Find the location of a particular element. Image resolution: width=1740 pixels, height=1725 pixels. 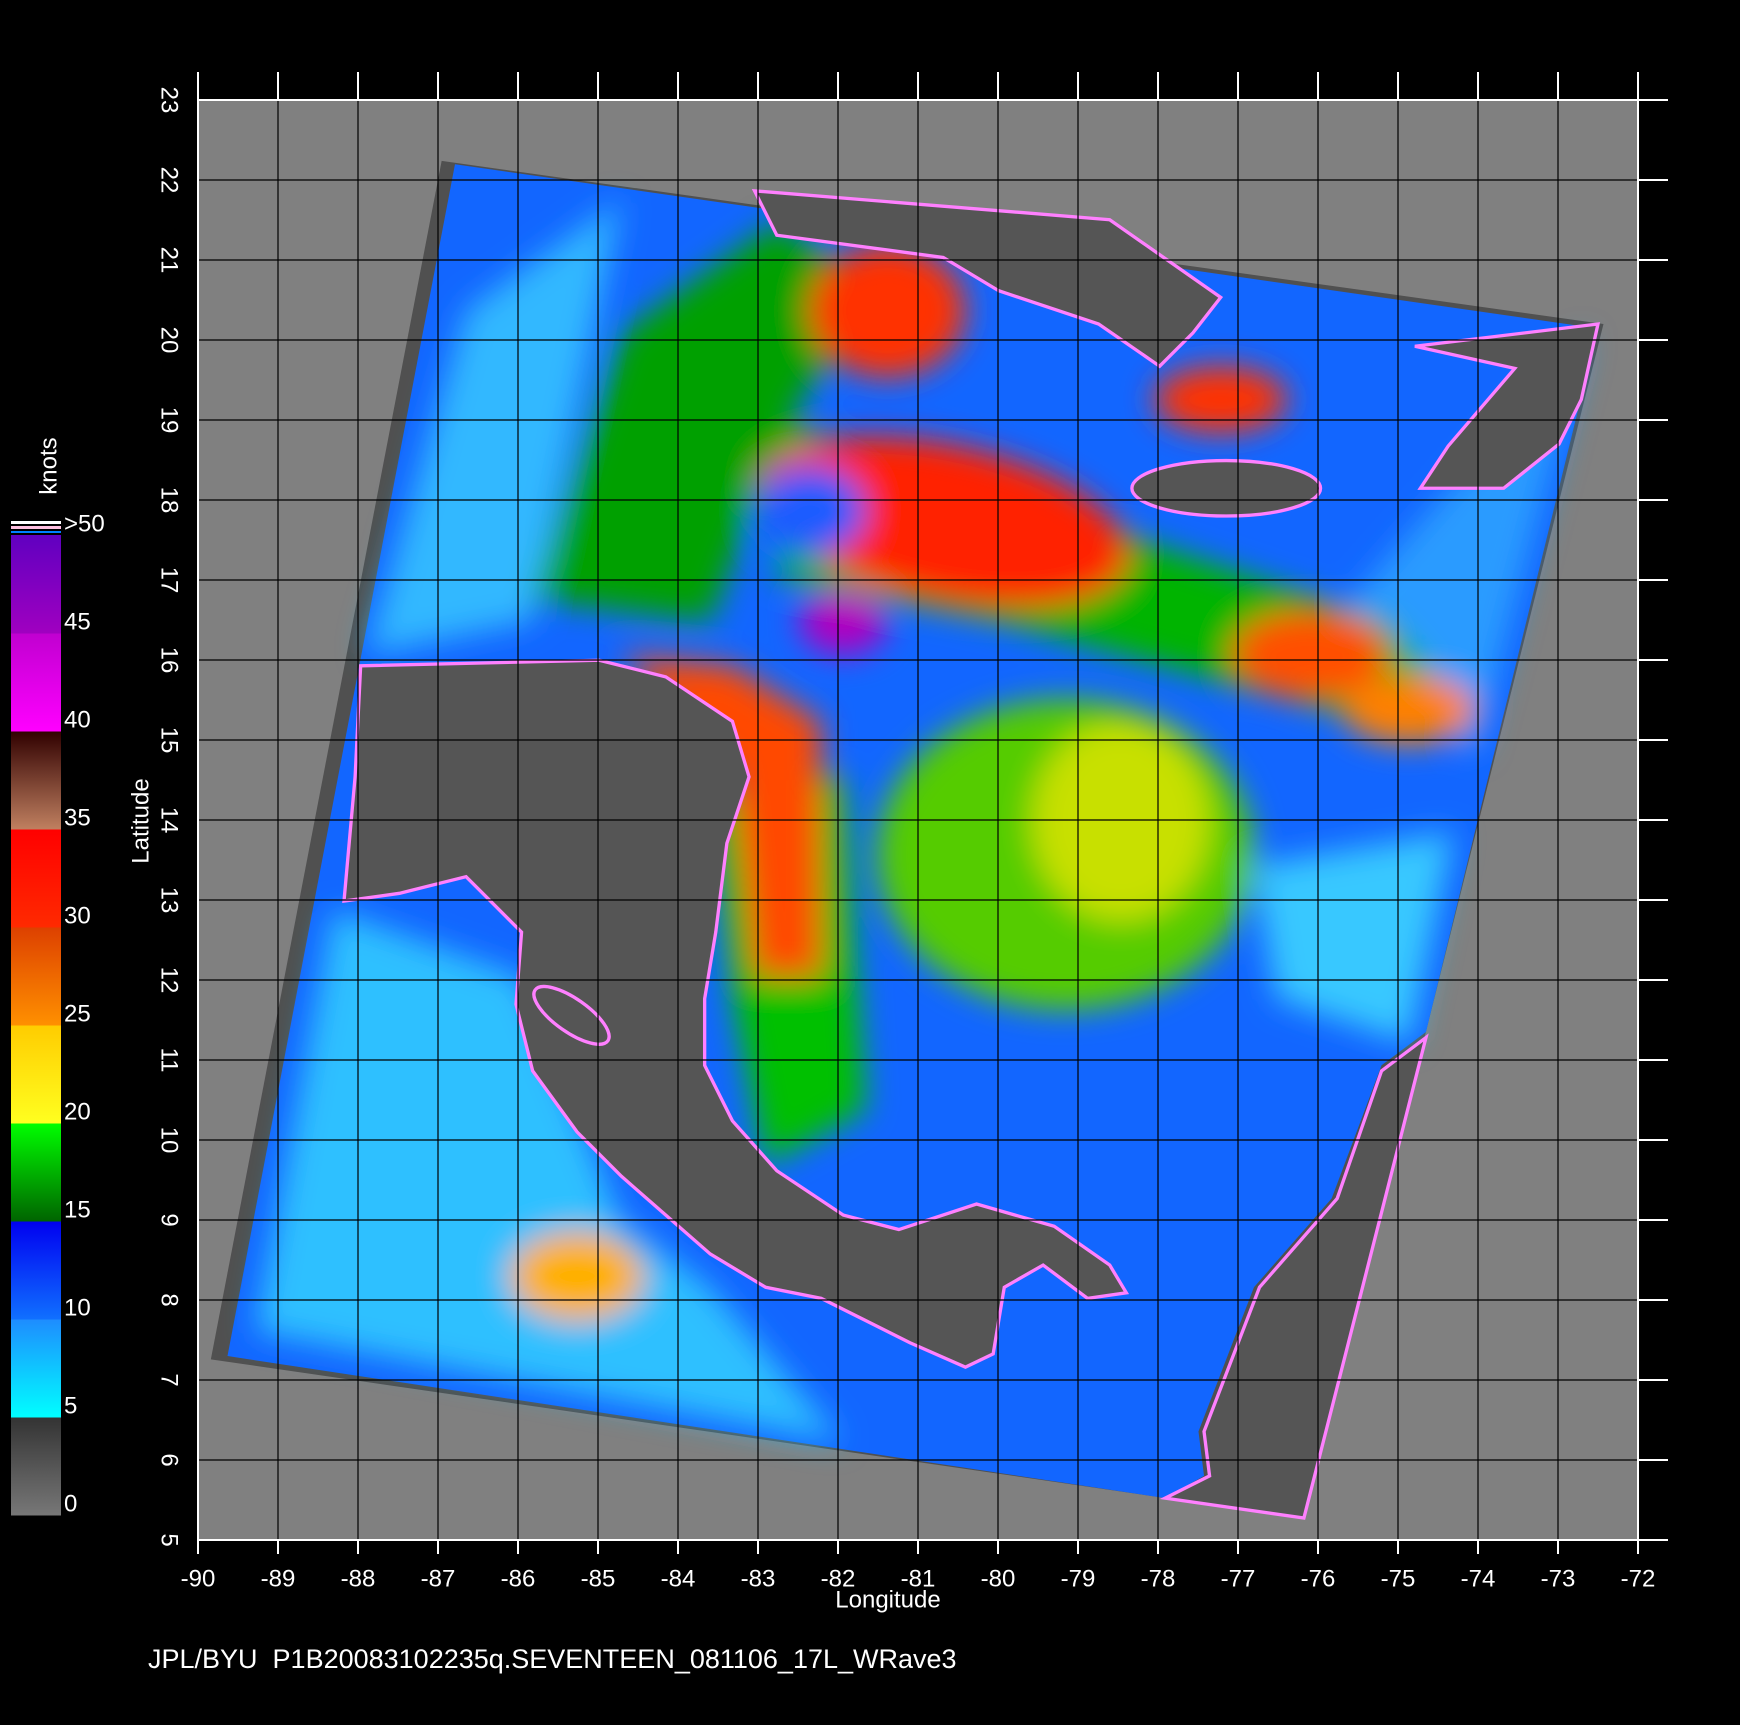

y-tick-label: 13 is located at coordinates (169, 900).